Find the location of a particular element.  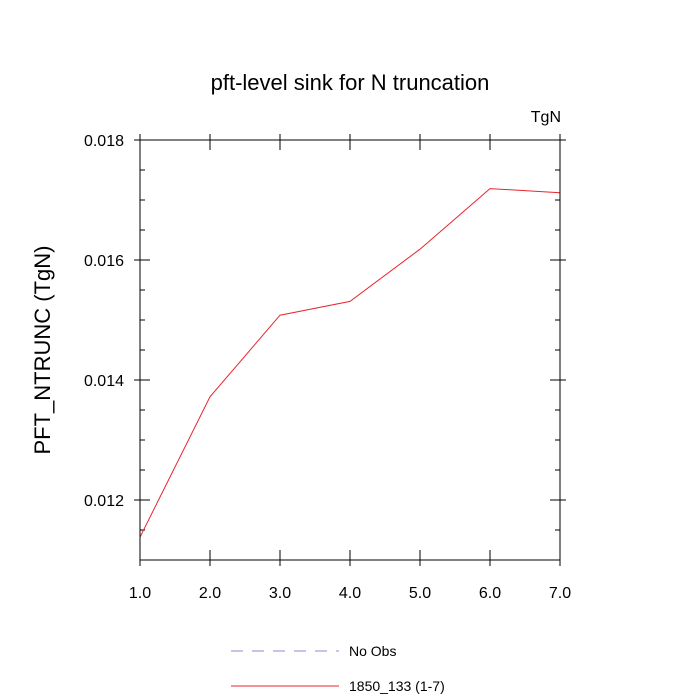

x-tick-label: 5.0 is located at coordinates (420, 593).